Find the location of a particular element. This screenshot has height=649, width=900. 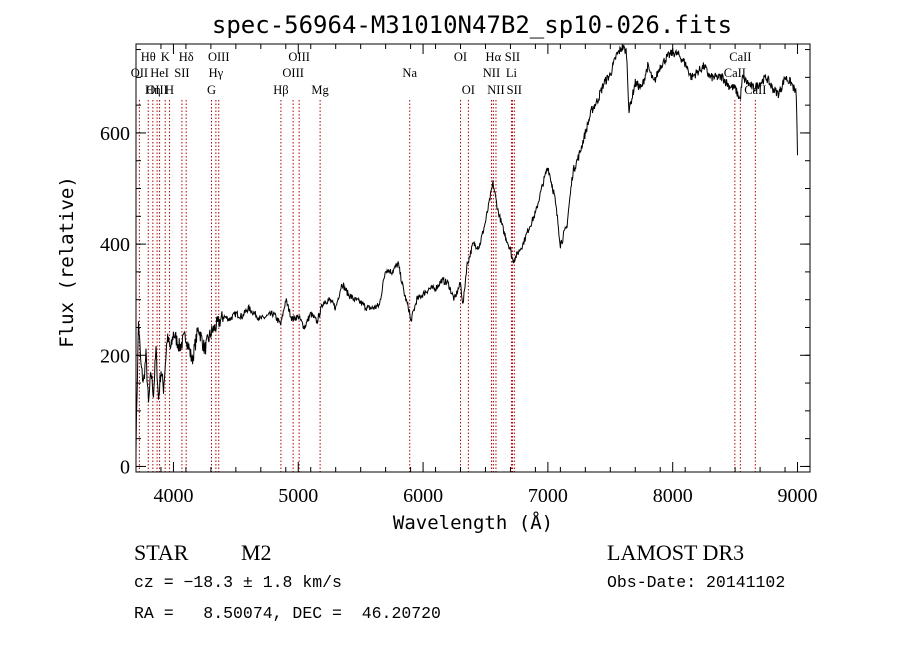

coordinates: RA = 8.50074, DEC = 46.20720 is located at coordinates (287, 613).